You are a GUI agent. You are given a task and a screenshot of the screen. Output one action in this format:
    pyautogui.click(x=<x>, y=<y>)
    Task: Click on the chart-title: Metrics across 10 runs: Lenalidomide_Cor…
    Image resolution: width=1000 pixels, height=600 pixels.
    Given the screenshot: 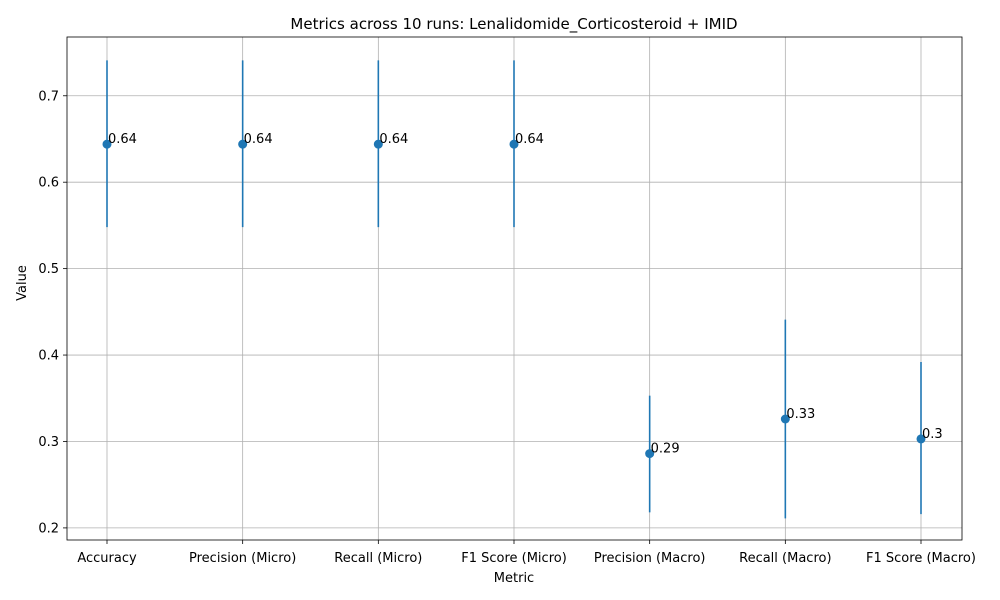 What is the action you would take?
    pyautogui.click(x=513, y=24)
    